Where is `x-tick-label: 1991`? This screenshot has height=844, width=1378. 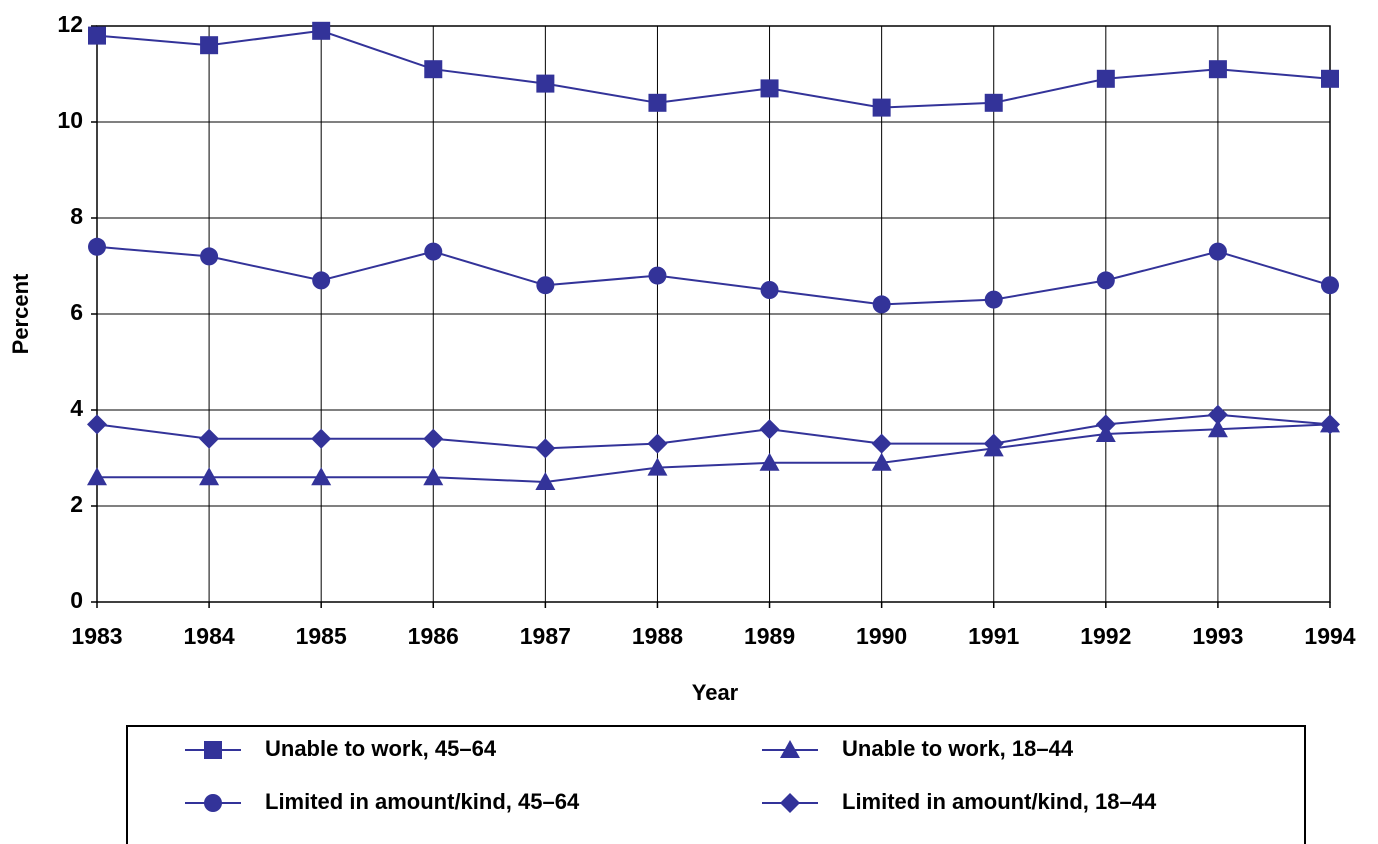
x-tick-label: 1991 is located at coordinates (993, 636).